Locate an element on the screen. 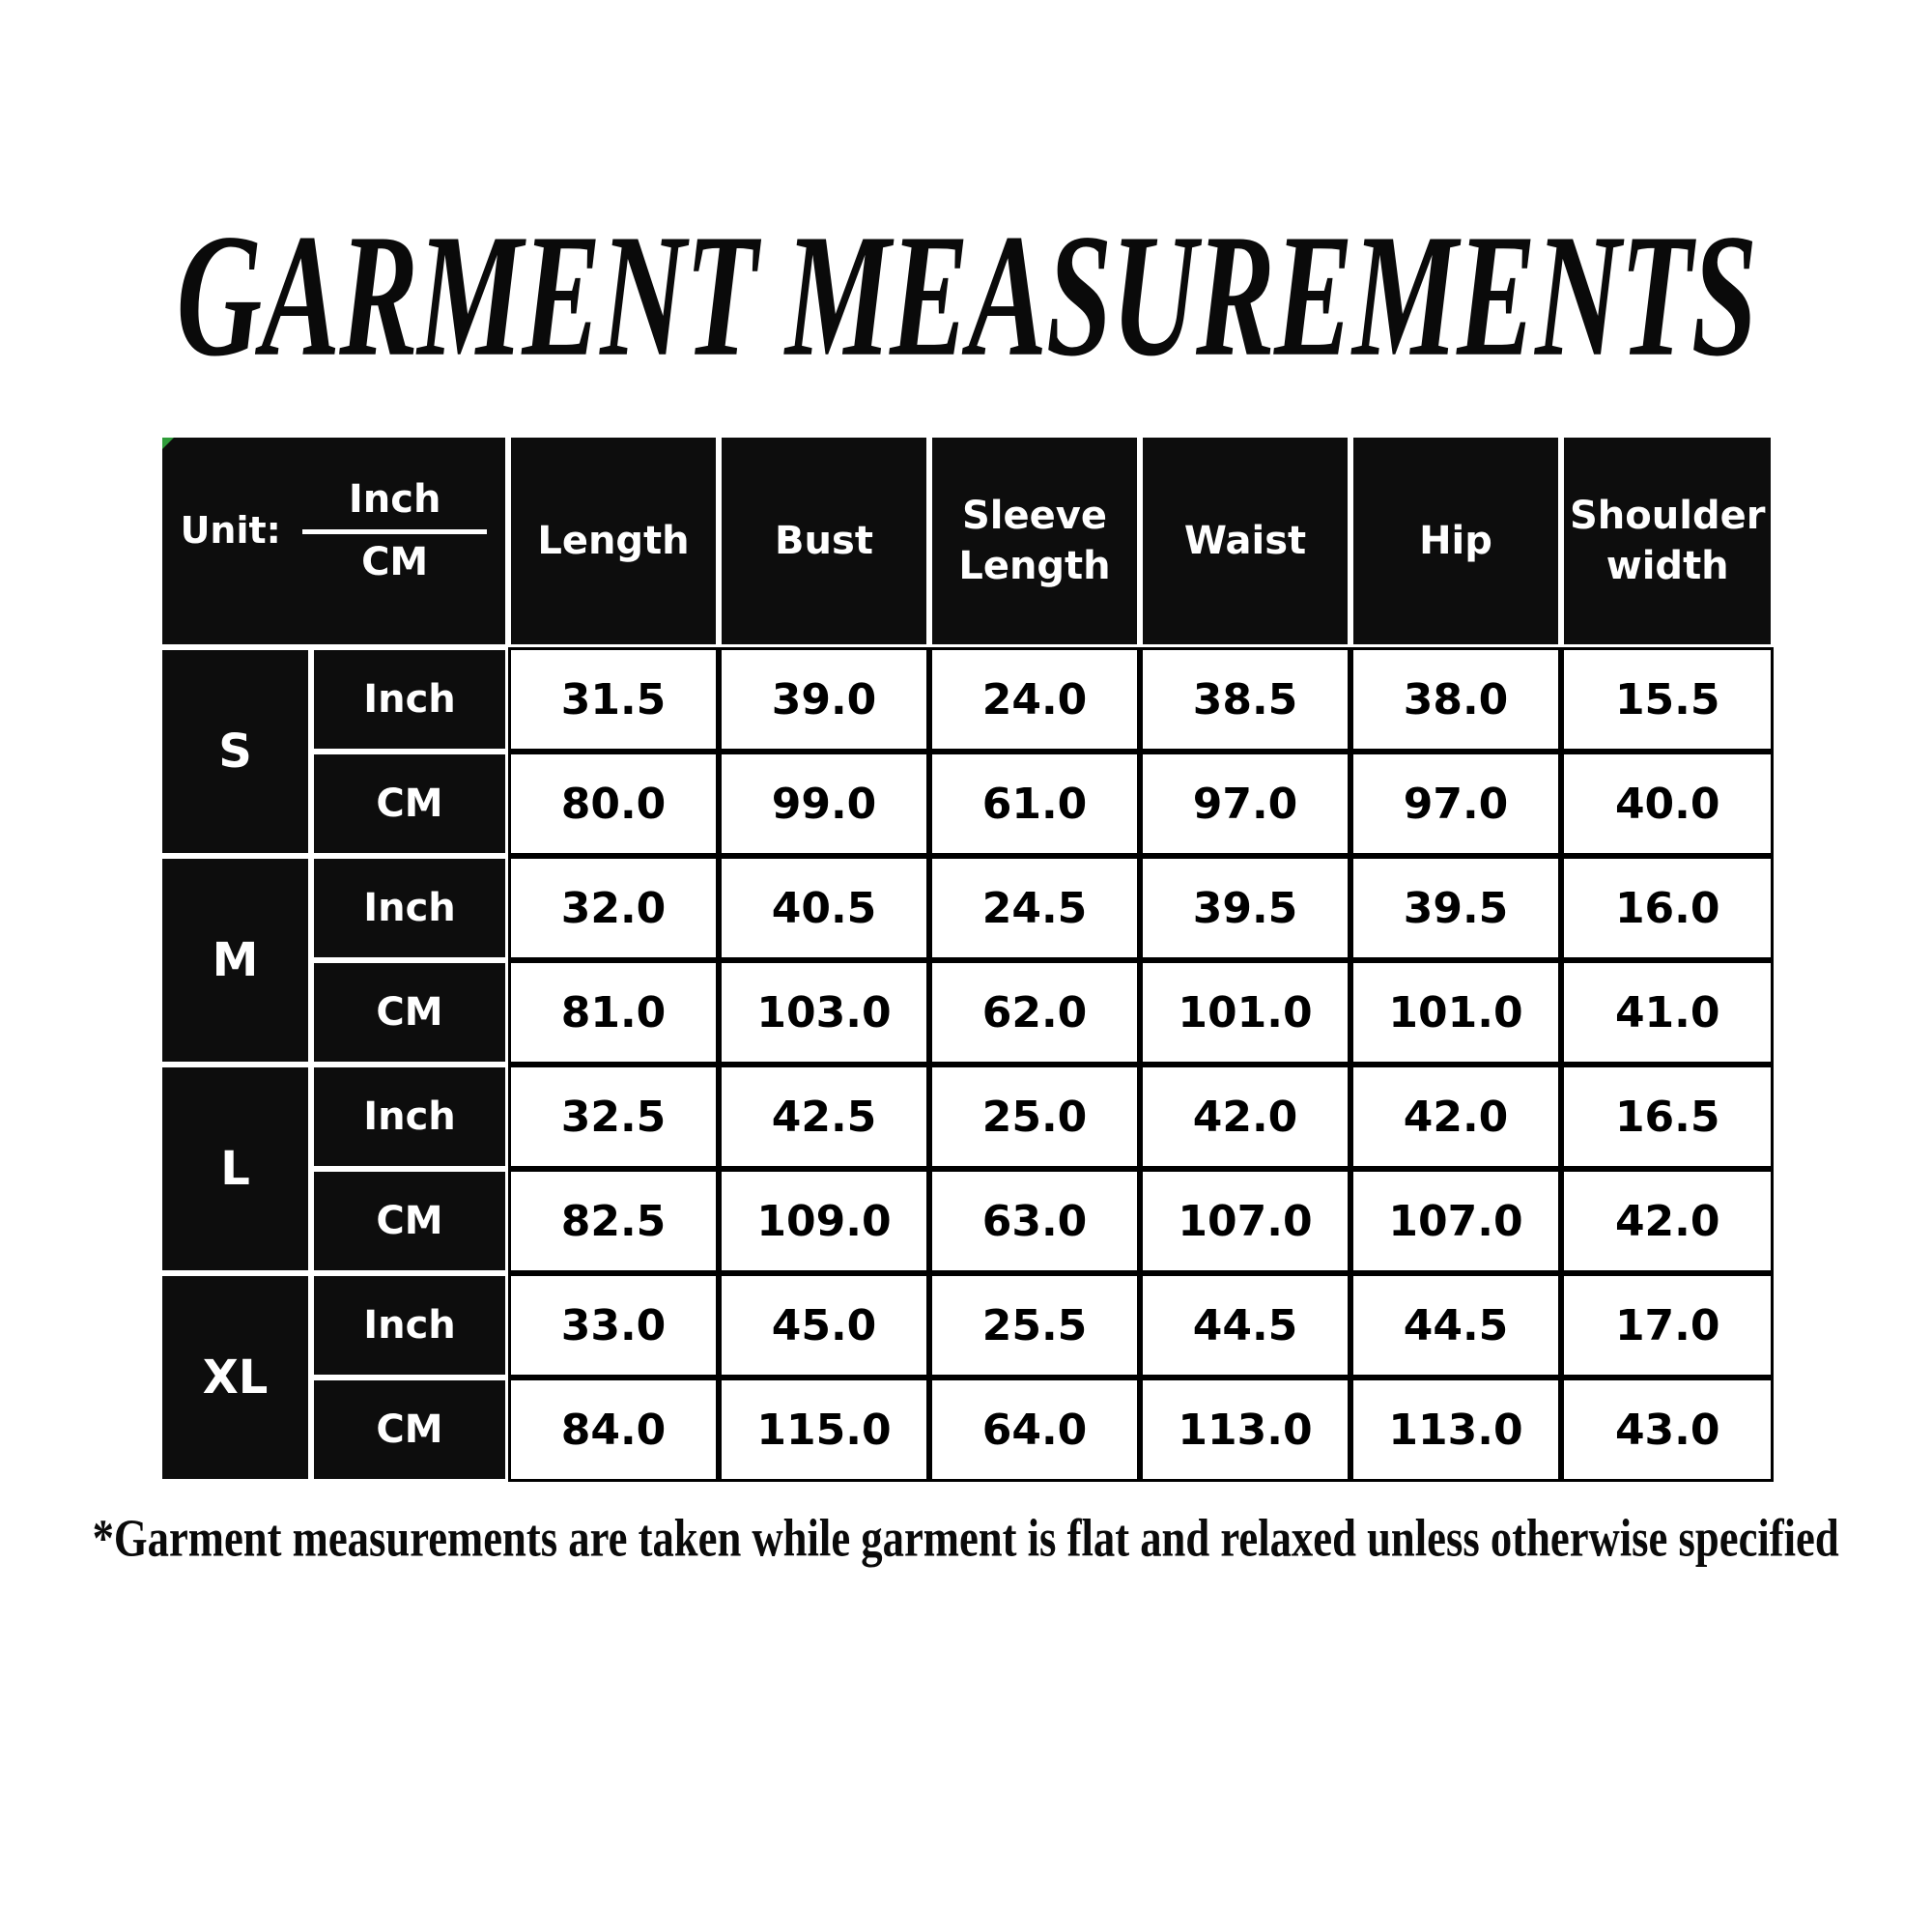 The height and width of the screenshot is (1932, 1932). value-cell: 80.0 is located at coordinates (613, 804).